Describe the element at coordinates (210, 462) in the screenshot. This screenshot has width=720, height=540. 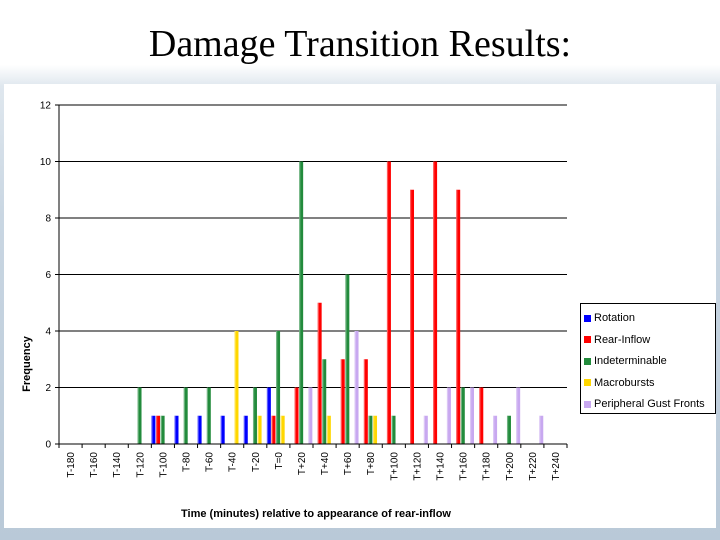
I see `x-tick-label: T-60` at that location.